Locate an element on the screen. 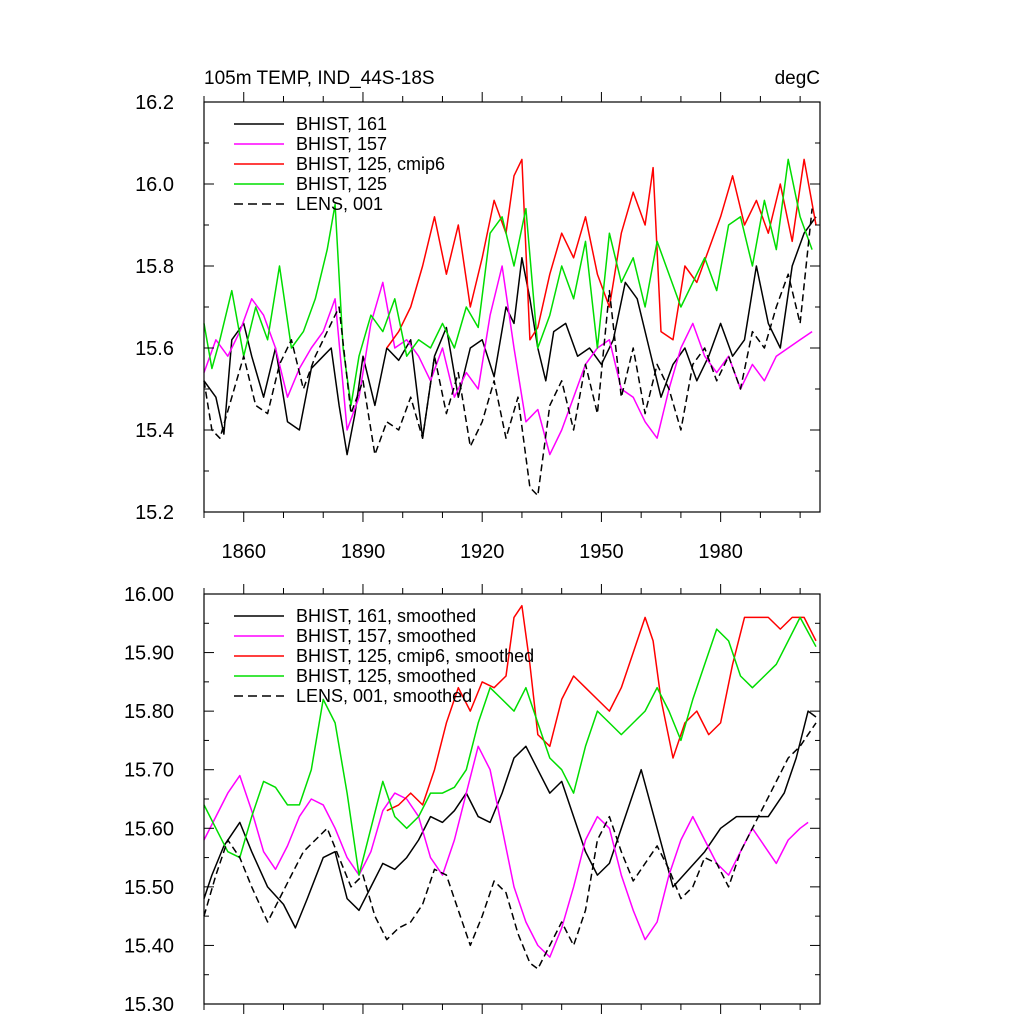 The width and height of the screenshot is (1024, 1024). bottom-series-line-bhist-157-smoothed is located at coordinates (506, 851).